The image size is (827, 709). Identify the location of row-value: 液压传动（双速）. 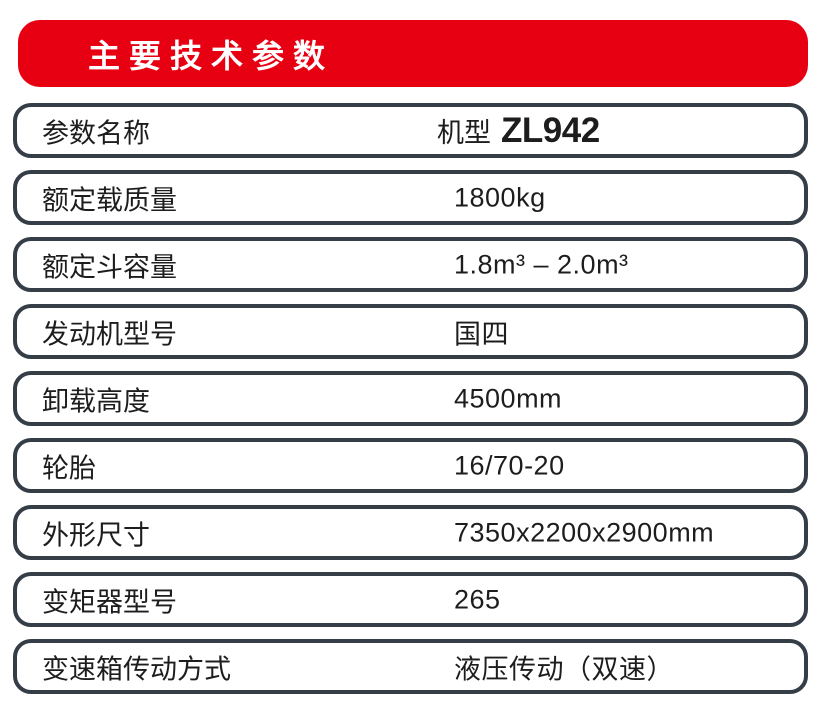
(564, 669).